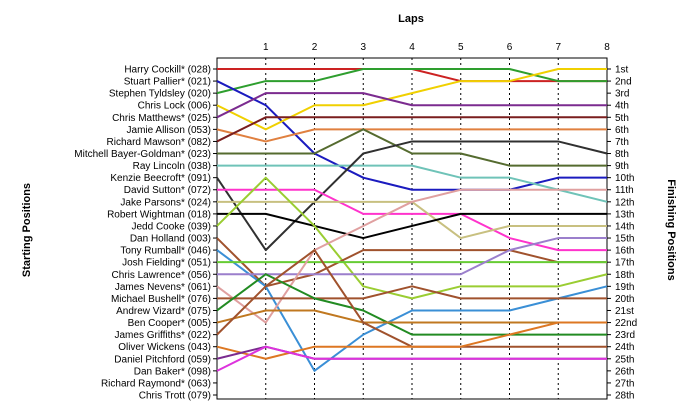 The image size is (700, 420). What do you see at coordinates (172, 226) in the screenshot?
I see `starting-position-label: Jedd Cooke (039)` at bounding box center [172, 226].